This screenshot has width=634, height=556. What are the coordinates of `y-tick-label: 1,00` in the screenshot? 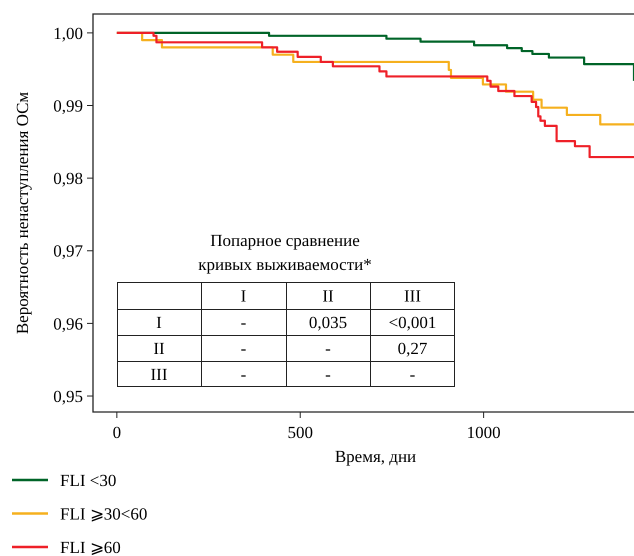 It's located at (68, 33).